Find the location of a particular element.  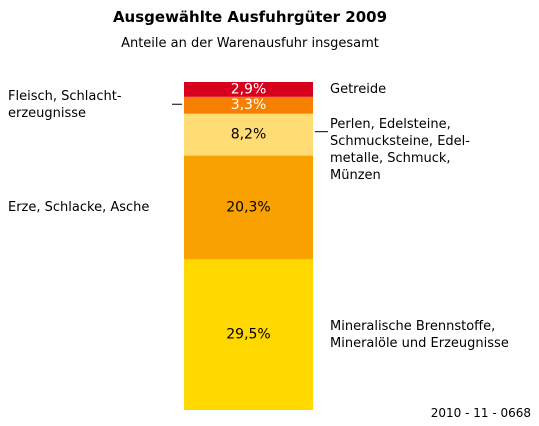

value-label: 20,3% is located at coordinates (248, 207).